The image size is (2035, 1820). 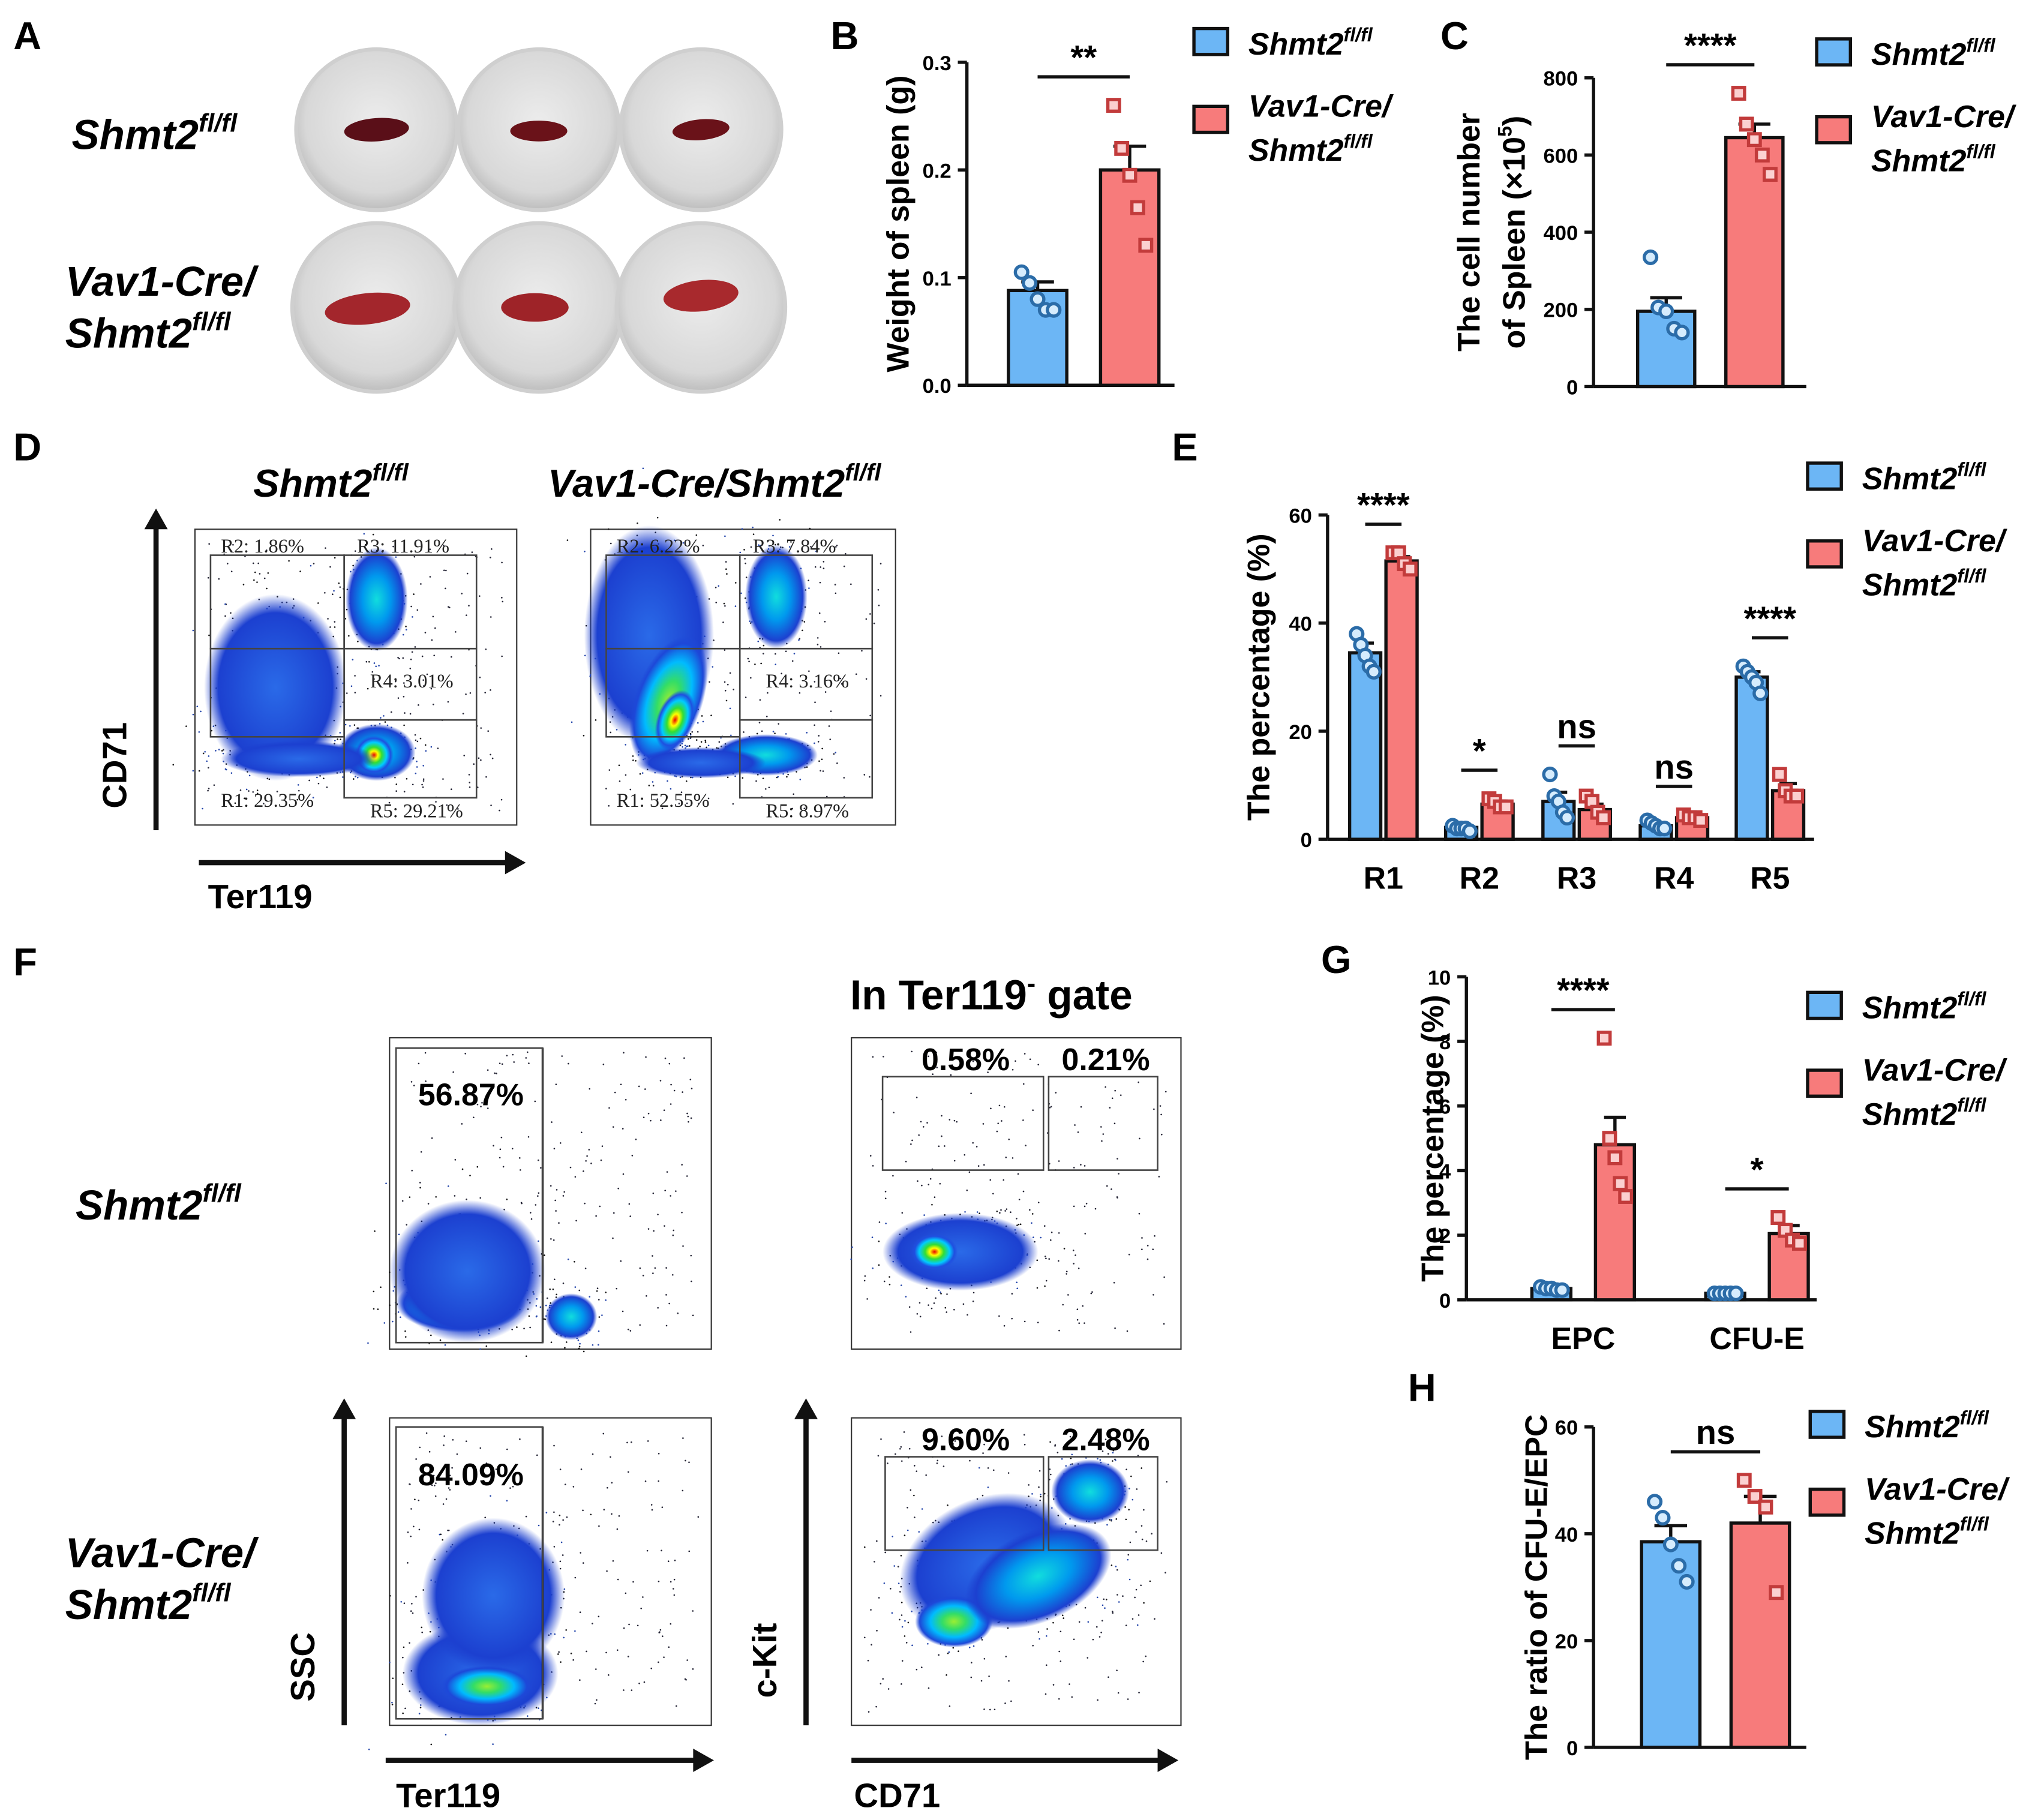 I want to click on arrow-head, so click(x=806, y=1409).